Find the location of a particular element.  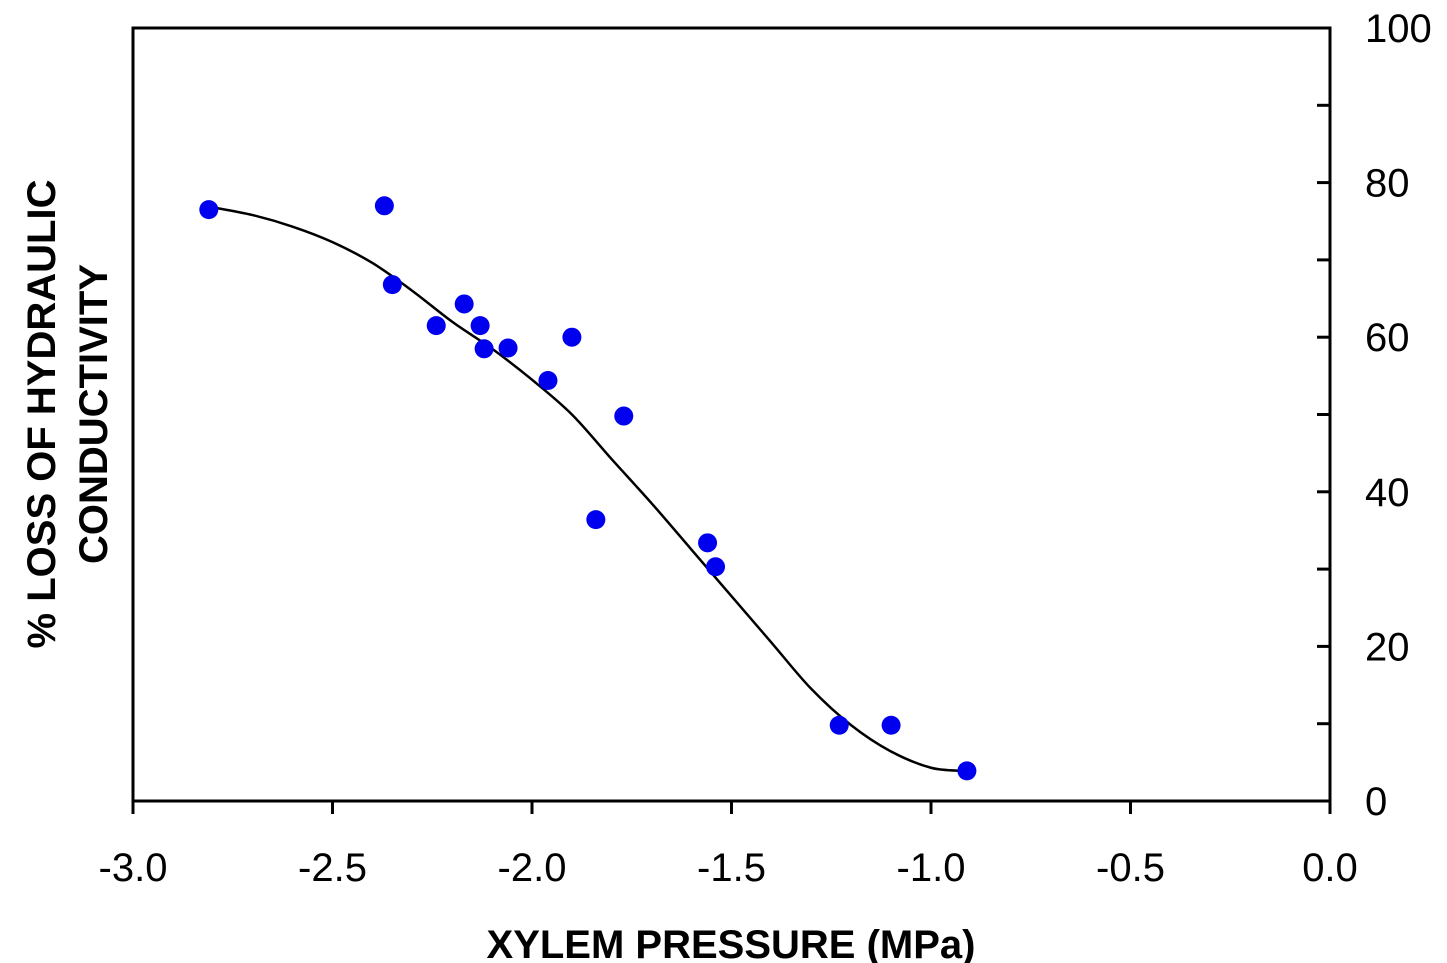

x-tick-label: -3.0 is located at coordinates (133, 868).